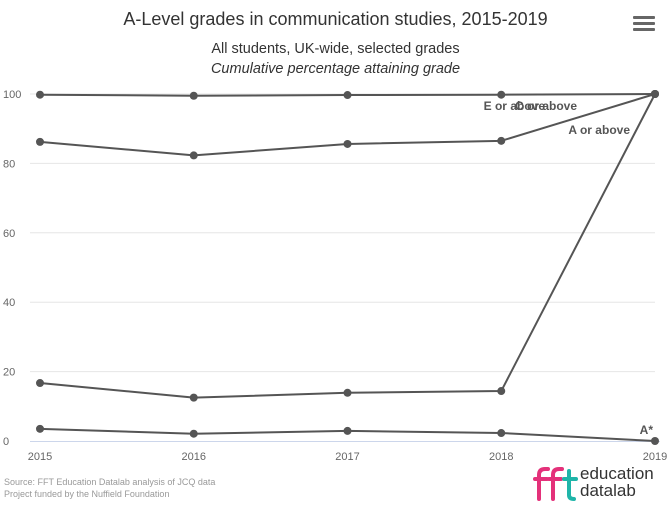 This screenshot has height=506, width=671. I want to click on x-tick-label: 2016, so click(194, 457).